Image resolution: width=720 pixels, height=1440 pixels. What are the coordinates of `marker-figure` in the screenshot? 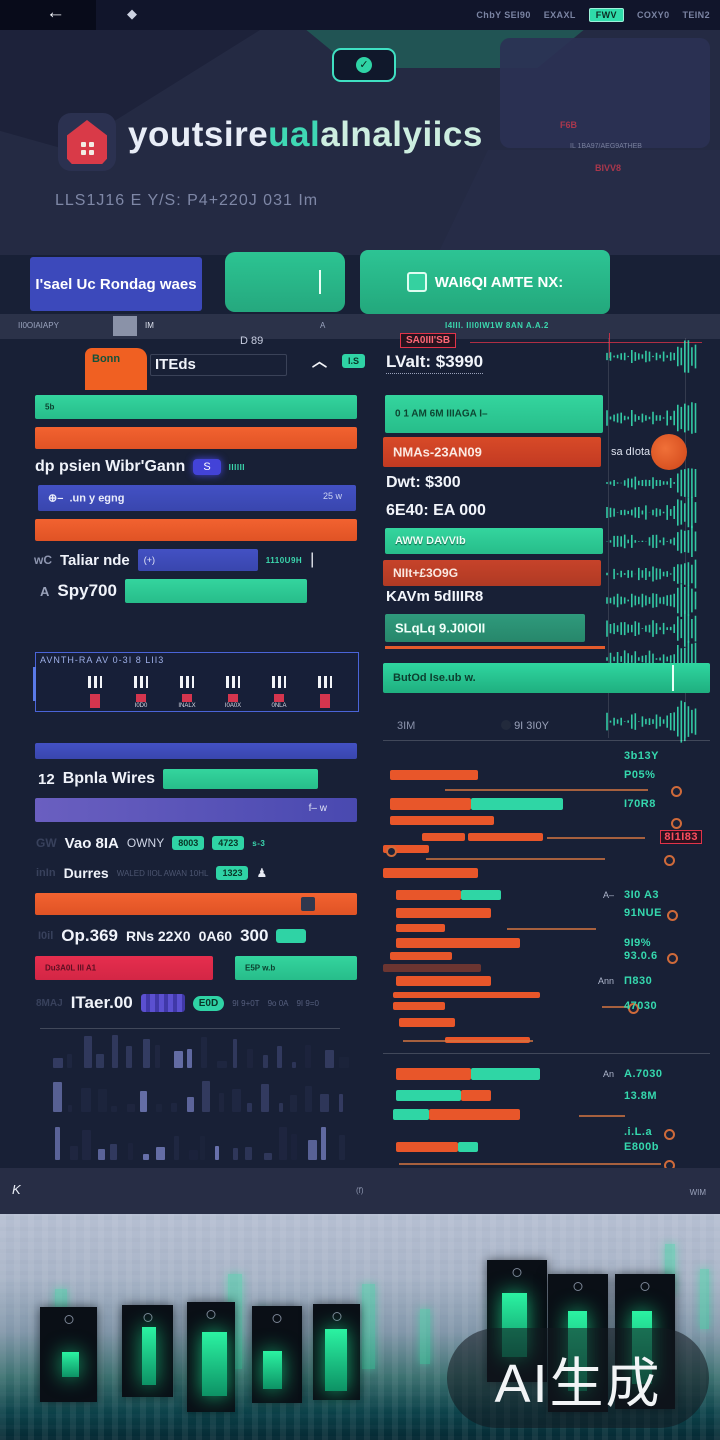 It's located at (325, 692).